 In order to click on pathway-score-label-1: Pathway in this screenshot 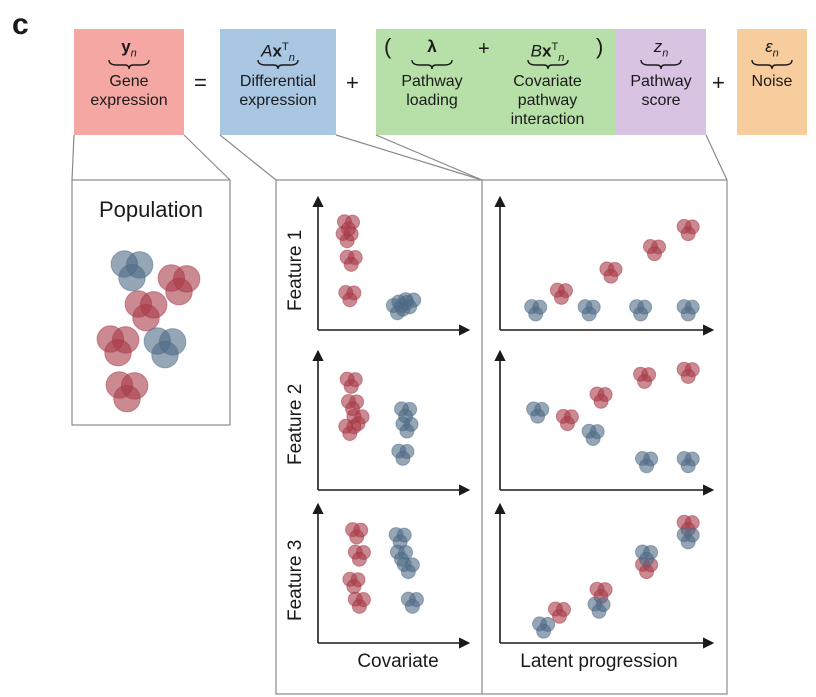, I will do `click(661, 81)`.